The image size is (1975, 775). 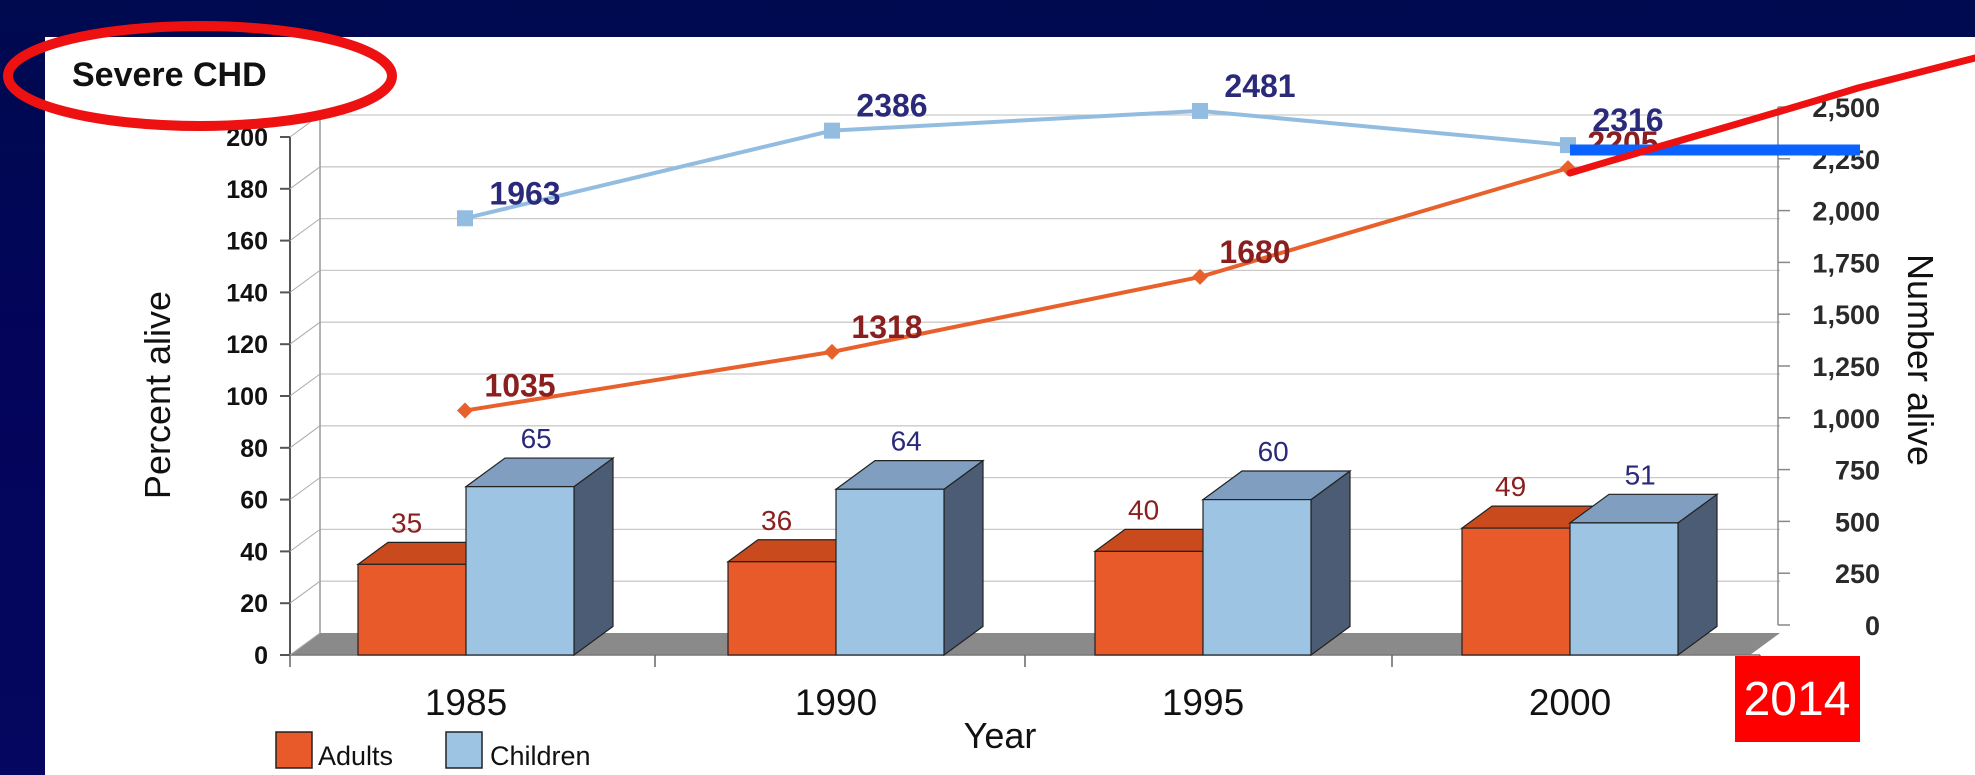 What do you see at coordinates (1846, 315) in the screenshot?
I see `right-tick-label: 1,500` at bounding box center [1846, 315].